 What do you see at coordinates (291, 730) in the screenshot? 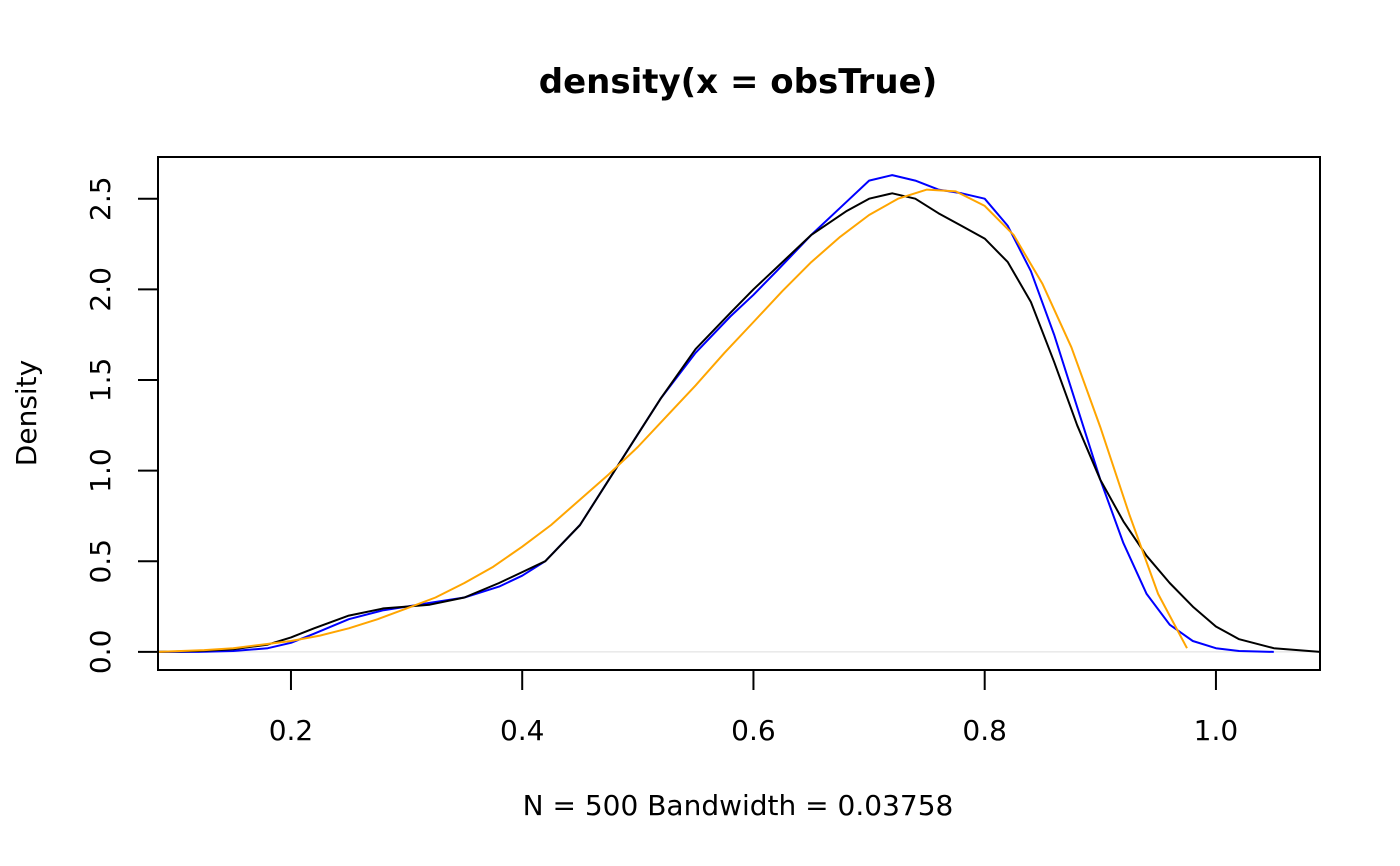
I see `x-tick-label: 0.2` at bounding box center [291, 730].